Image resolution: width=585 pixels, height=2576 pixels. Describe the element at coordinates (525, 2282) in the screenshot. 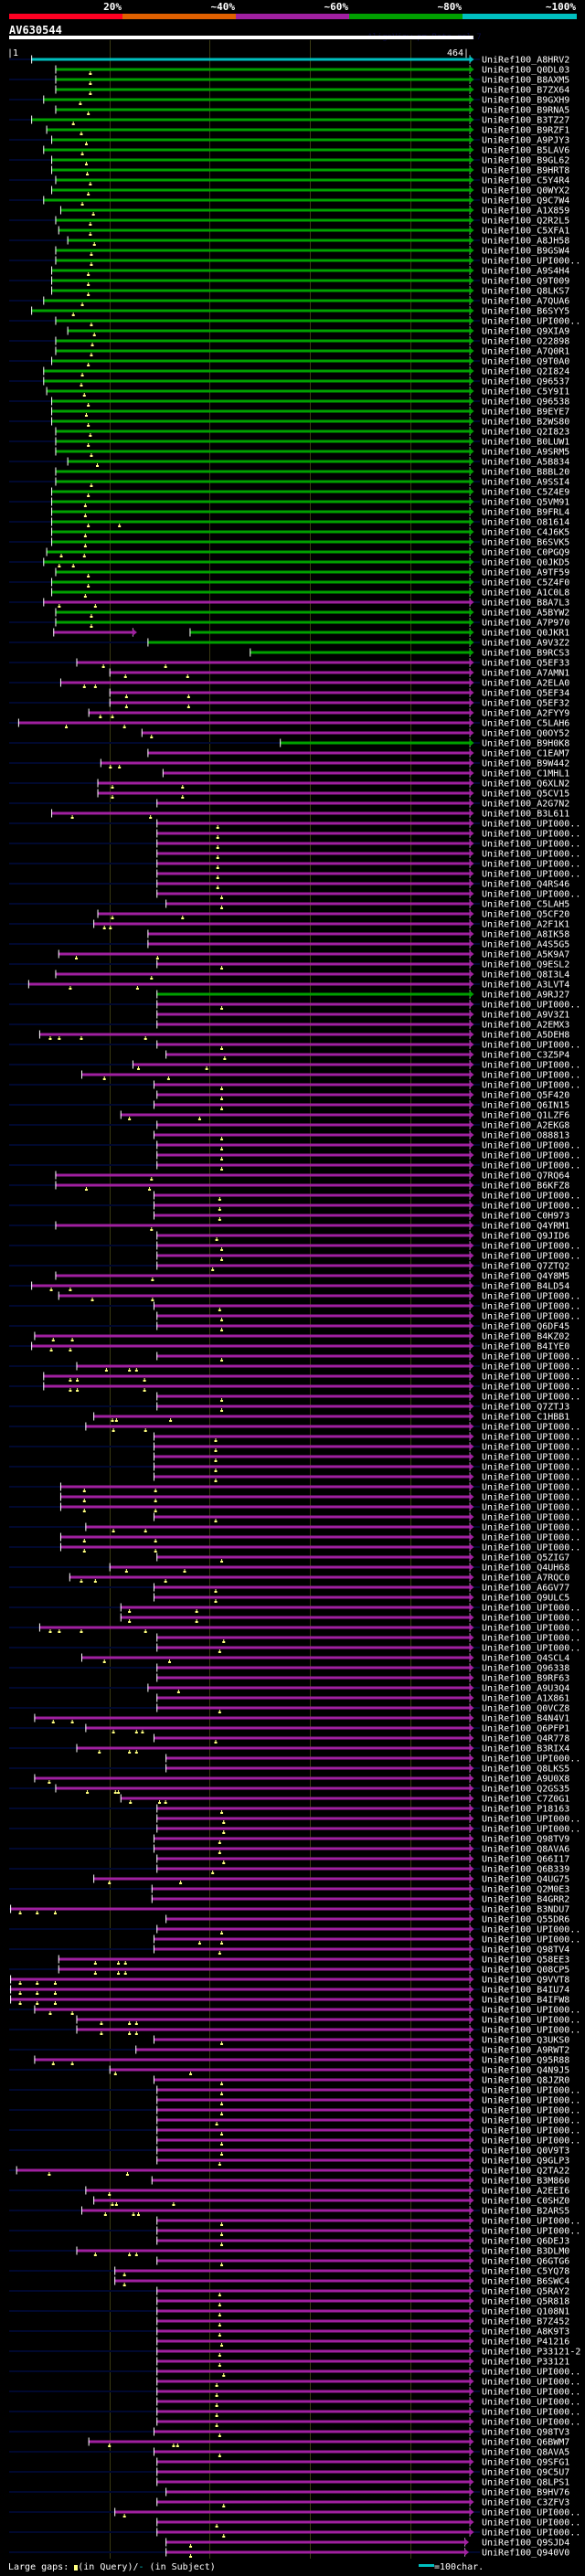

I see `hit-label: UniRef100_B6SWC4` at that location.